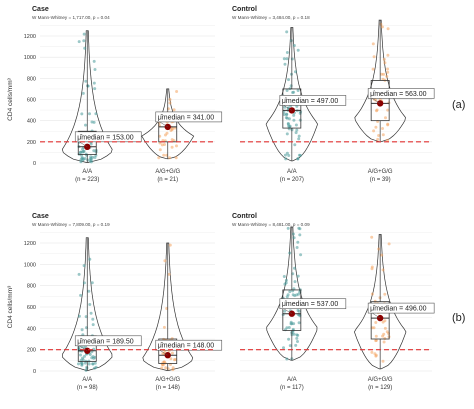  I want to click on group-0: μ̂median = 537.00 A/A (n = 117), so click(306, 308).